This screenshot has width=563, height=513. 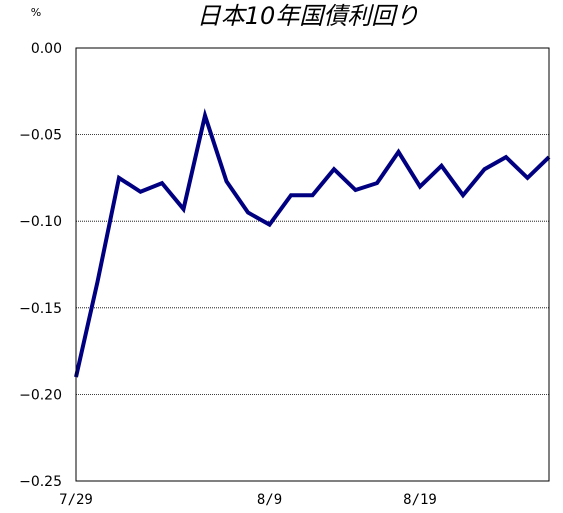 What do you see at coordinates (40, 222) in the screenshot?
I see `y-tick-label: −0.10` at bounding box center [40, 222].